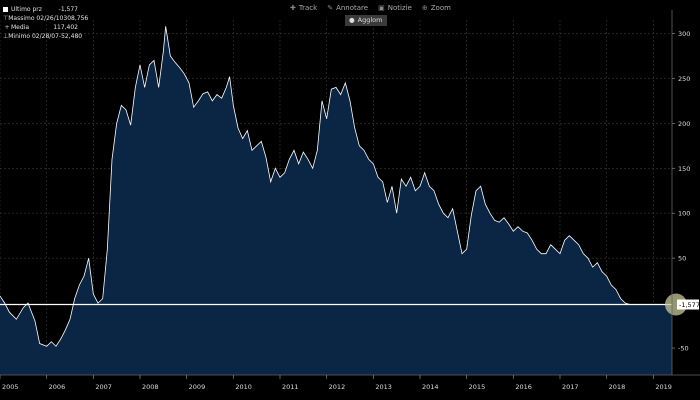  Describe the element at coordinates (383, 387) in the screenshot. I see `x-tick-label: 2013` at that location.